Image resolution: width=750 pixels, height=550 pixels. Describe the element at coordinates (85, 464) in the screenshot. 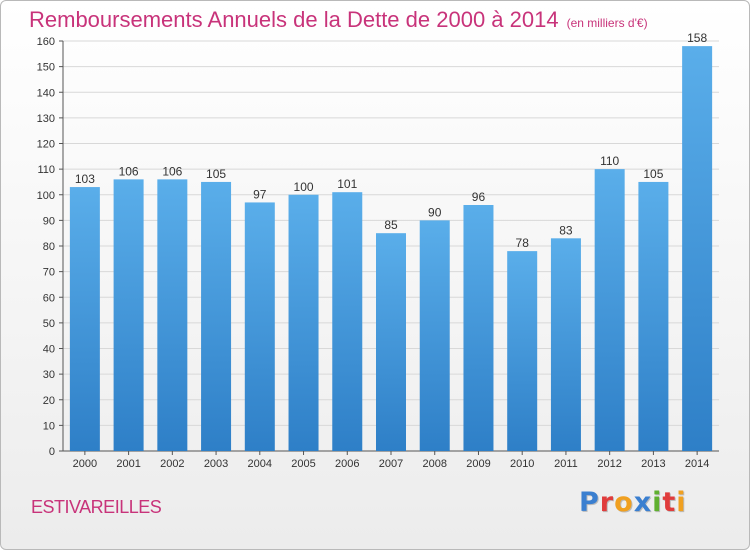

I see `x-tick-label-2000: 2000` at that location.